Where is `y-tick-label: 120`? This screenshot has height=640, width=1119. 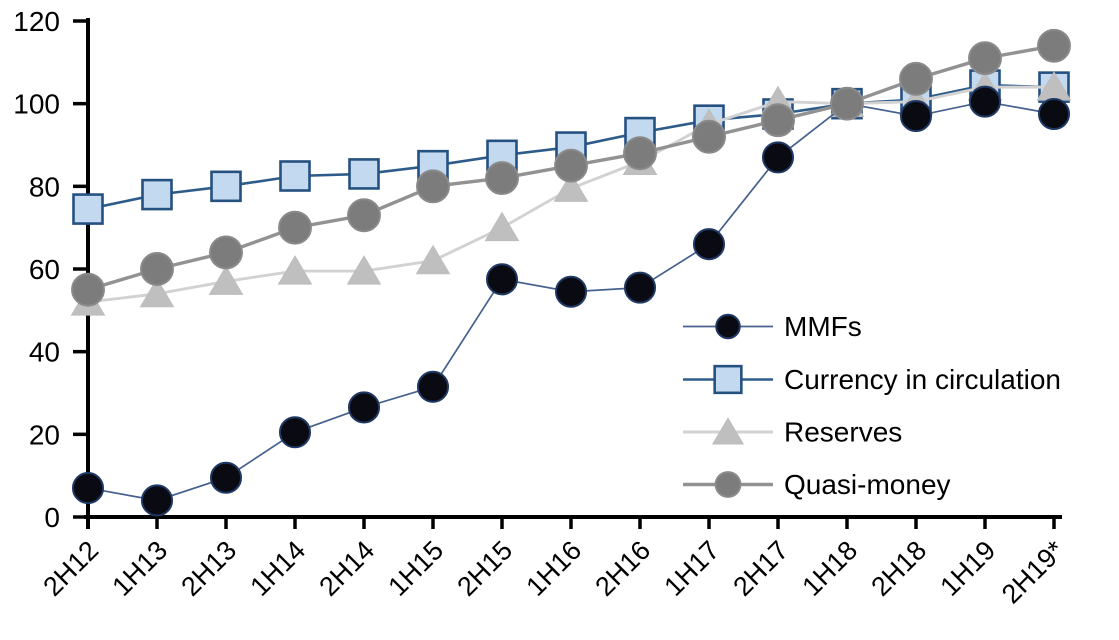
y-tick-label: 120 is located at coordinates (36, 21).